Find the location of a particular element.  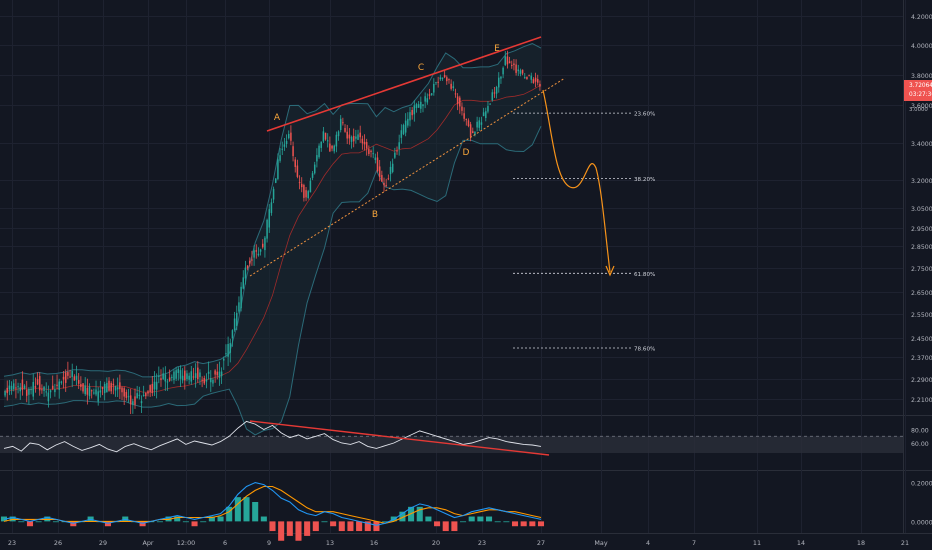

price-tick-label: 3.80000 is located at coordinates (921, 76).